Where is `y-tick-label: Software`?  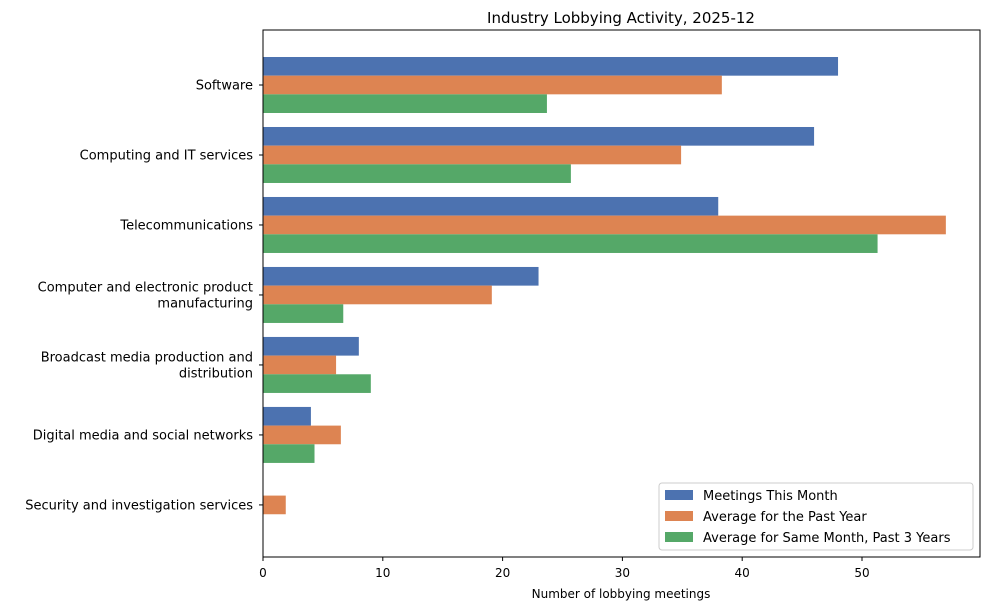
y-tick-label: Software is located at coordinates (224, 86).